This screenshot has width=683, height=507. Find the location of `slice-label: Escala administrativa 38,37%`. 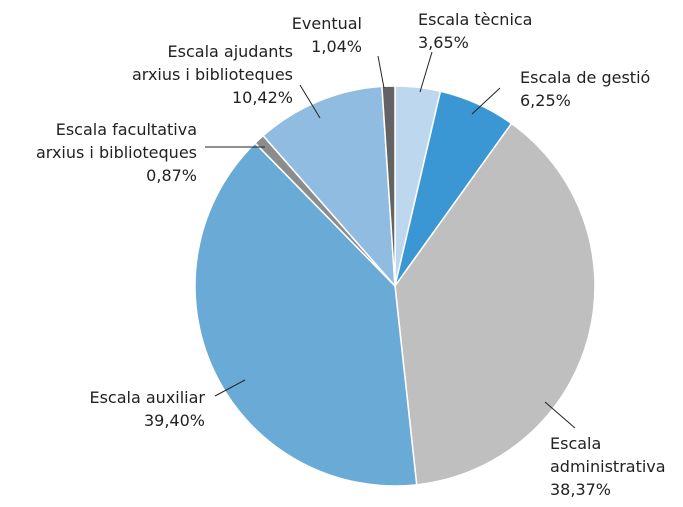

slice-label: Escala administrativa 38,37% is located at coordinates (608, 466).